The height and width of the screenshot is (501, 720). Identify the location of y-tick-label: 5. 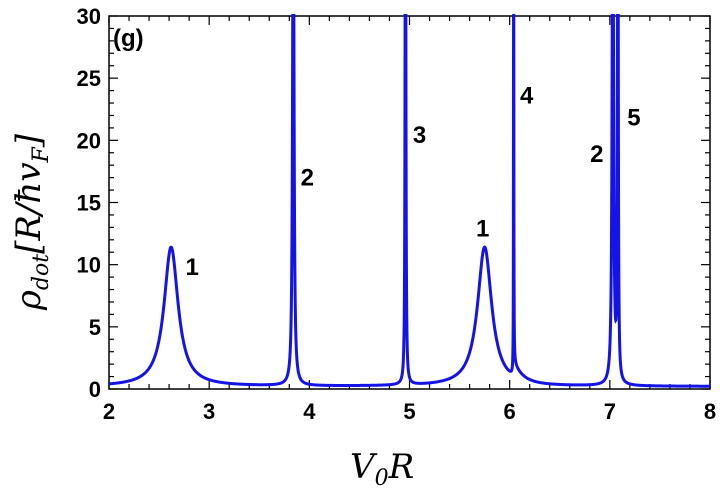
(95, 327).